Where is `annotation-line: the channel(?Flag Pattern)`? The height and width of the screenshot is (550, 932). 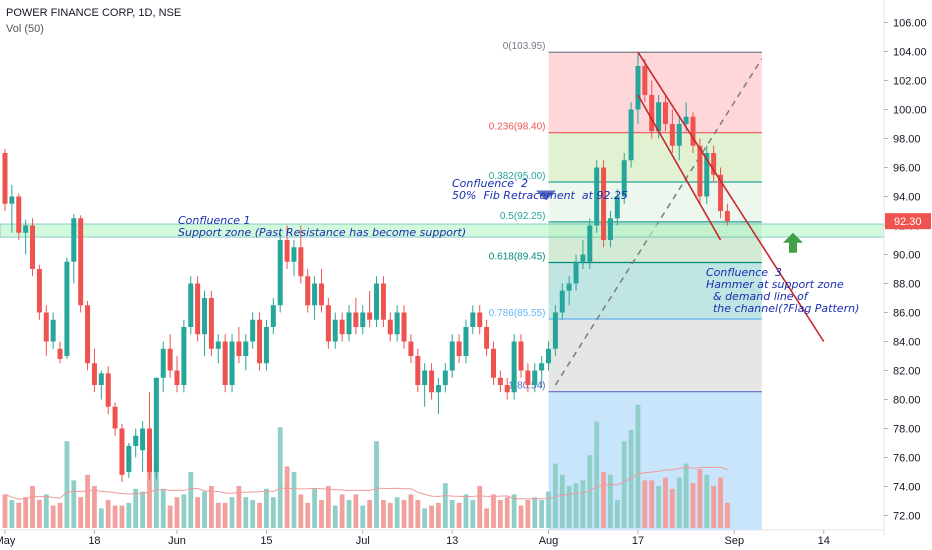
annotation-line: the channel(?Flag Pattern) is located at coordinates (783, 308).